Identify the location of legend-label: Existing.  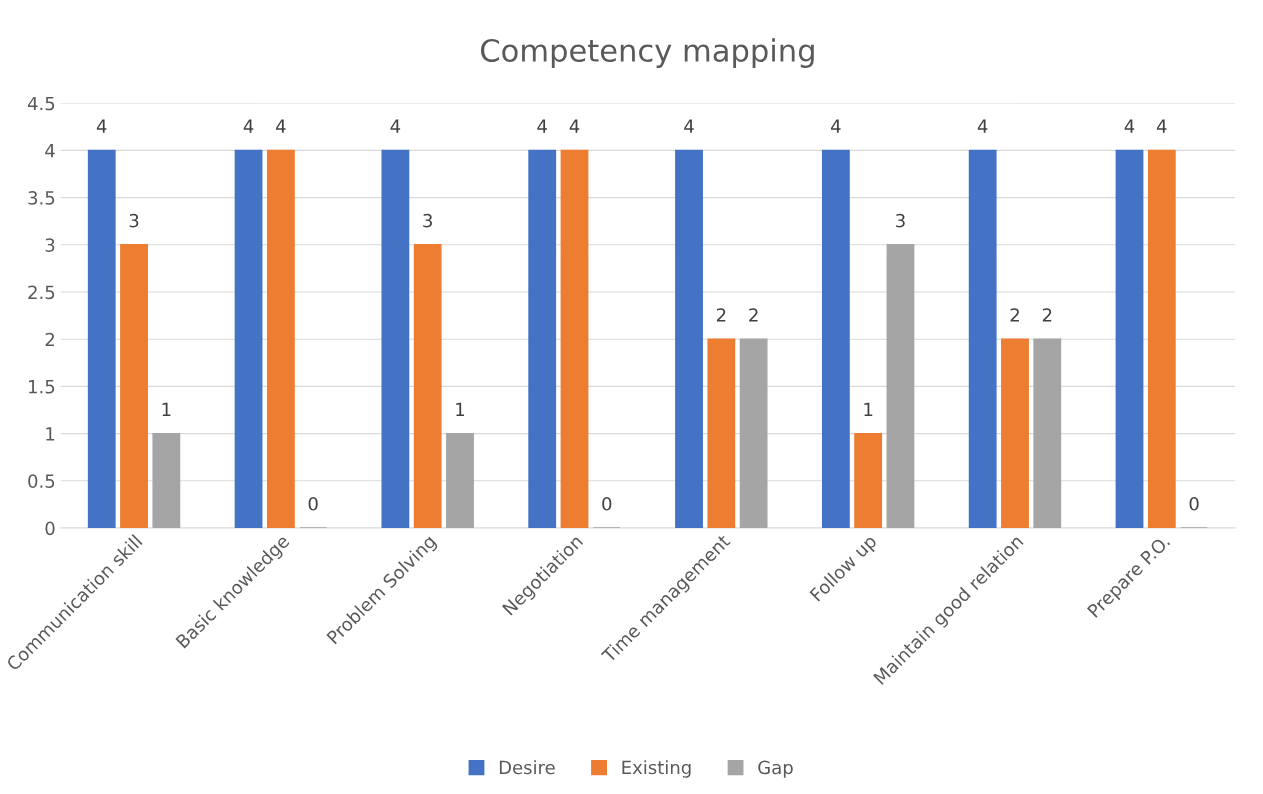
(656, 769).